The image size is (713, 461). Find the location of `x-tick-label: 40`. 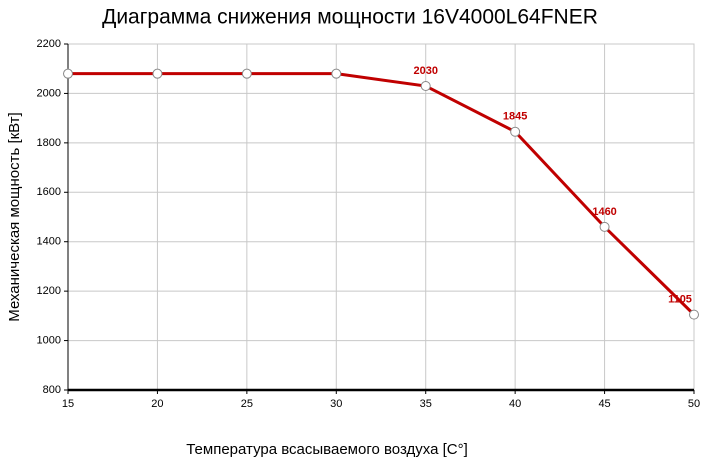

x-tick-label: 40 is located at coordinates (515, 404).